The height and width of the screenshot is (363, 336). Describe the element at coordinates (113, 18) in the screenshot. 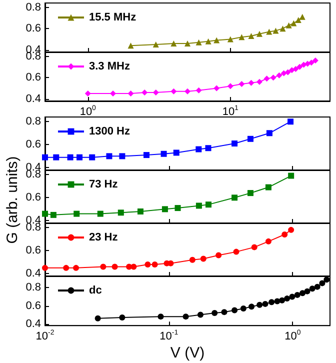

I see `legend-label: 15.5 MHz` at that location.